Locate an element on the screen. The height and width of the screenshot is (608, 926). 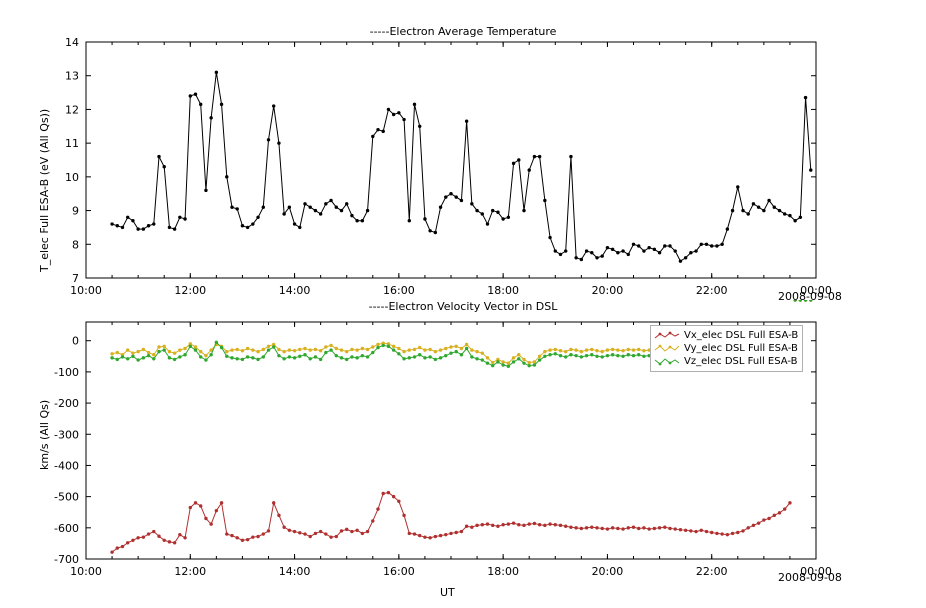
legend-item-vz: Vz_elec DSL Full ESA-B is located at coordinates (726, 361).